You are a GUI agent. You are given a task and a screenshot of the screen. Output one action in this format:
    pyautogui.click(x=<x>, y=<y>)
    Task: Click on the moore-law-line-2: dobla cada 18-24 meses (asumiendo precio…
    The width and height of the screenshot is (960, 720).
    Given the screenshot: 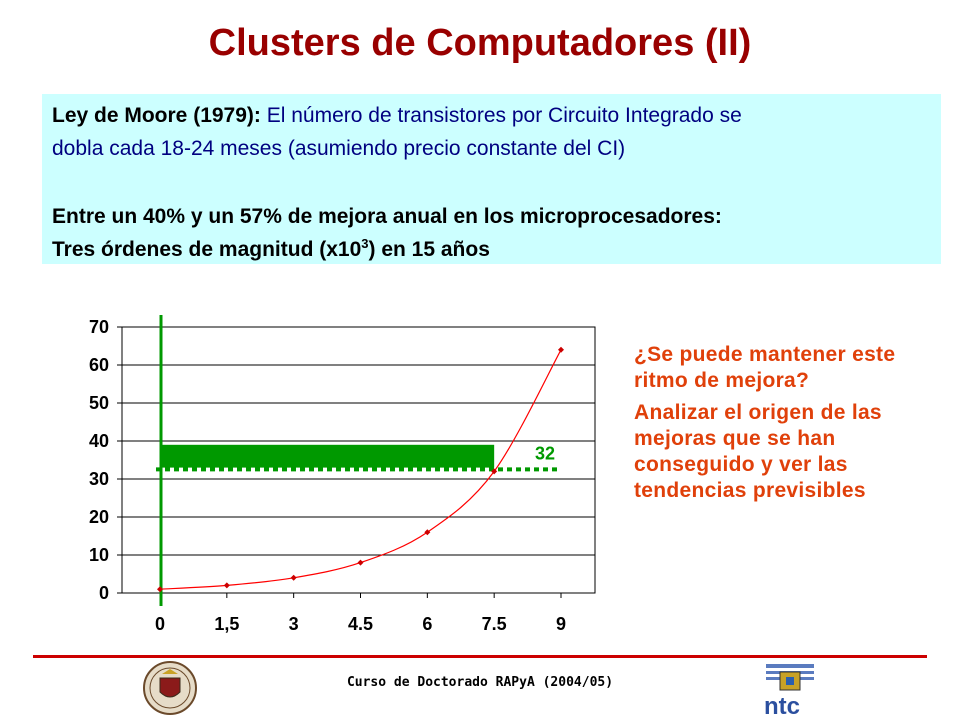 What is the action you would take?
    pyautogui.click(x=339, y=148)
    